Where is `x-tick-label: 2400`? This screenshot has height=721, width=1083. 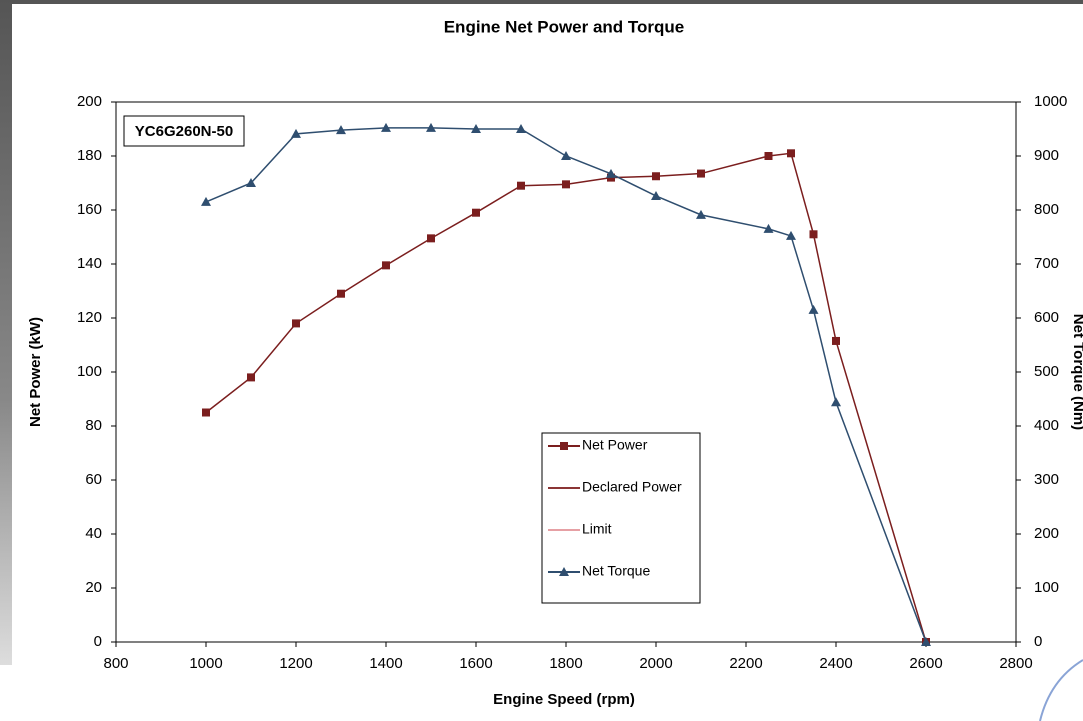
x-tick-label: 2400 is located at coordinates (835, 663).